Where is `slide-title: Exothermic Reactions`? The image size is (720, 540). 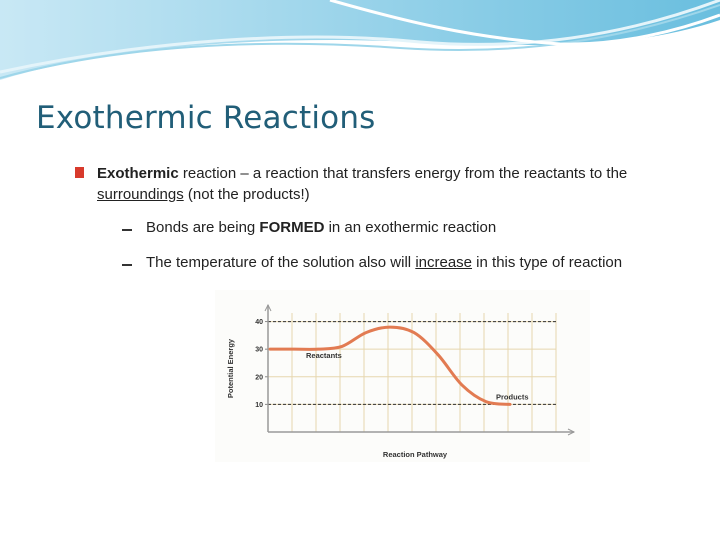
slide-title: Exothermic Reactions is located at coordinates (206, 118).